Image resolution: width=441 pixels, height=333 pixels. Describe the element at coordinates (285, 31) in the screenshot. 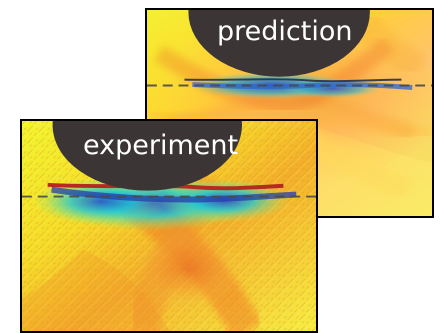

I see `prediction-label: prediction` at that location.